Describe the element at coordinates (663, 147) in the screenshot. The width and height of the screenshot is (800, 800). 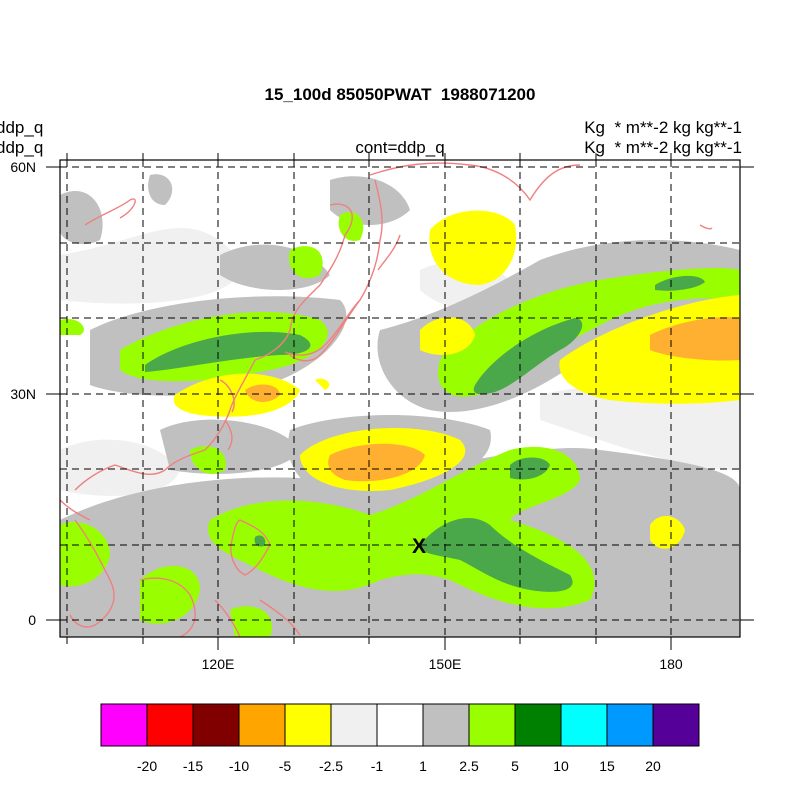
I see `units-label-2: Kg * m**-2 kg kg**-1` at that location.